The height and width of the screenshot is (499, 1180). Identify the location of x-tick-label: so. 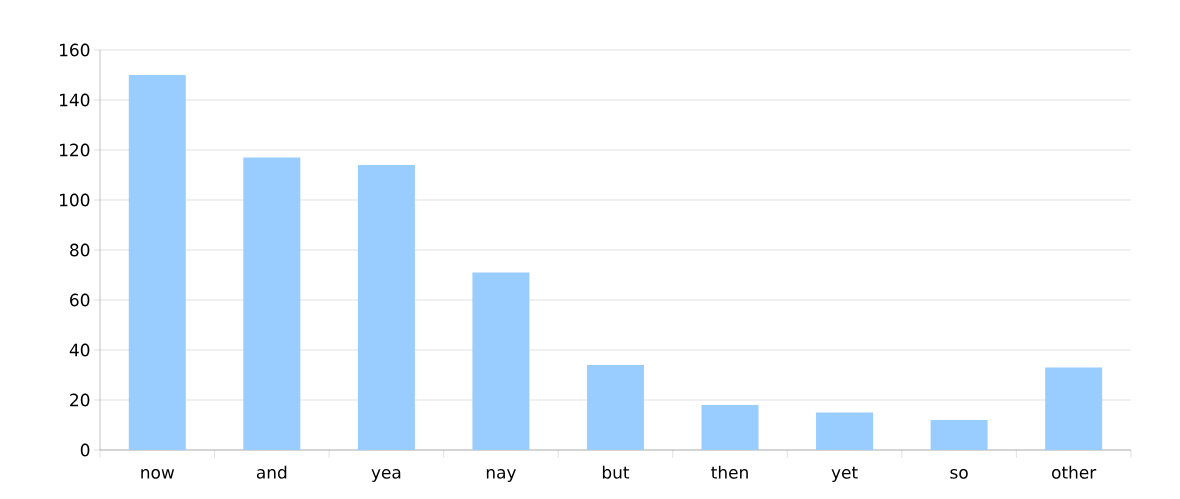
(959, 474).